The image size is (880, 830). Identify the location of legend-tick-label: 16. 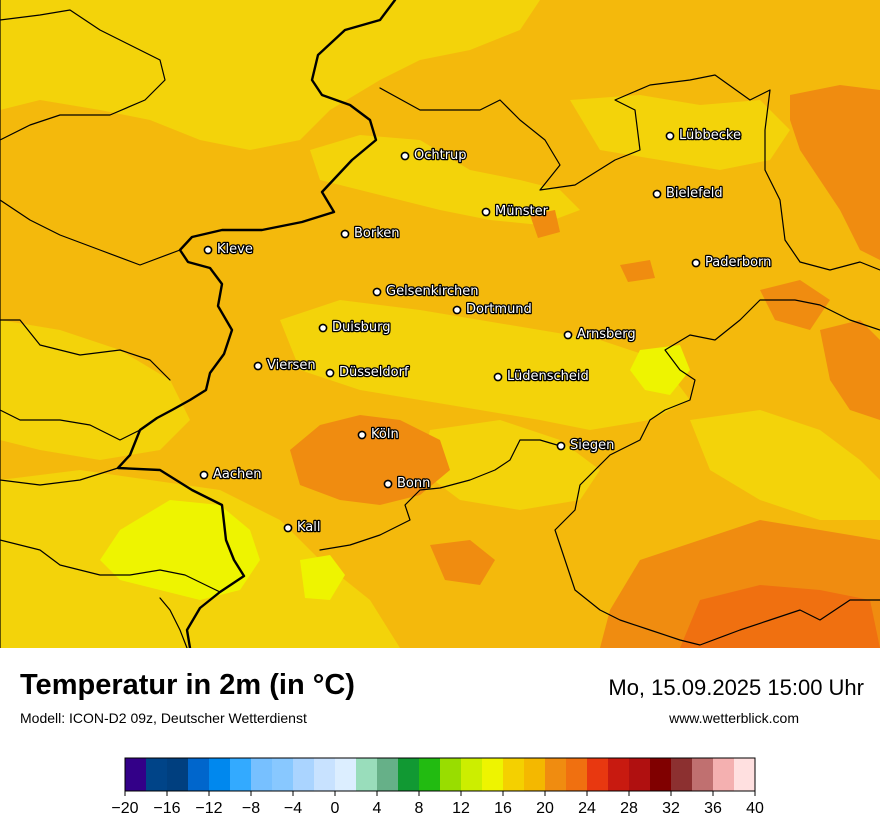
(503, 808).